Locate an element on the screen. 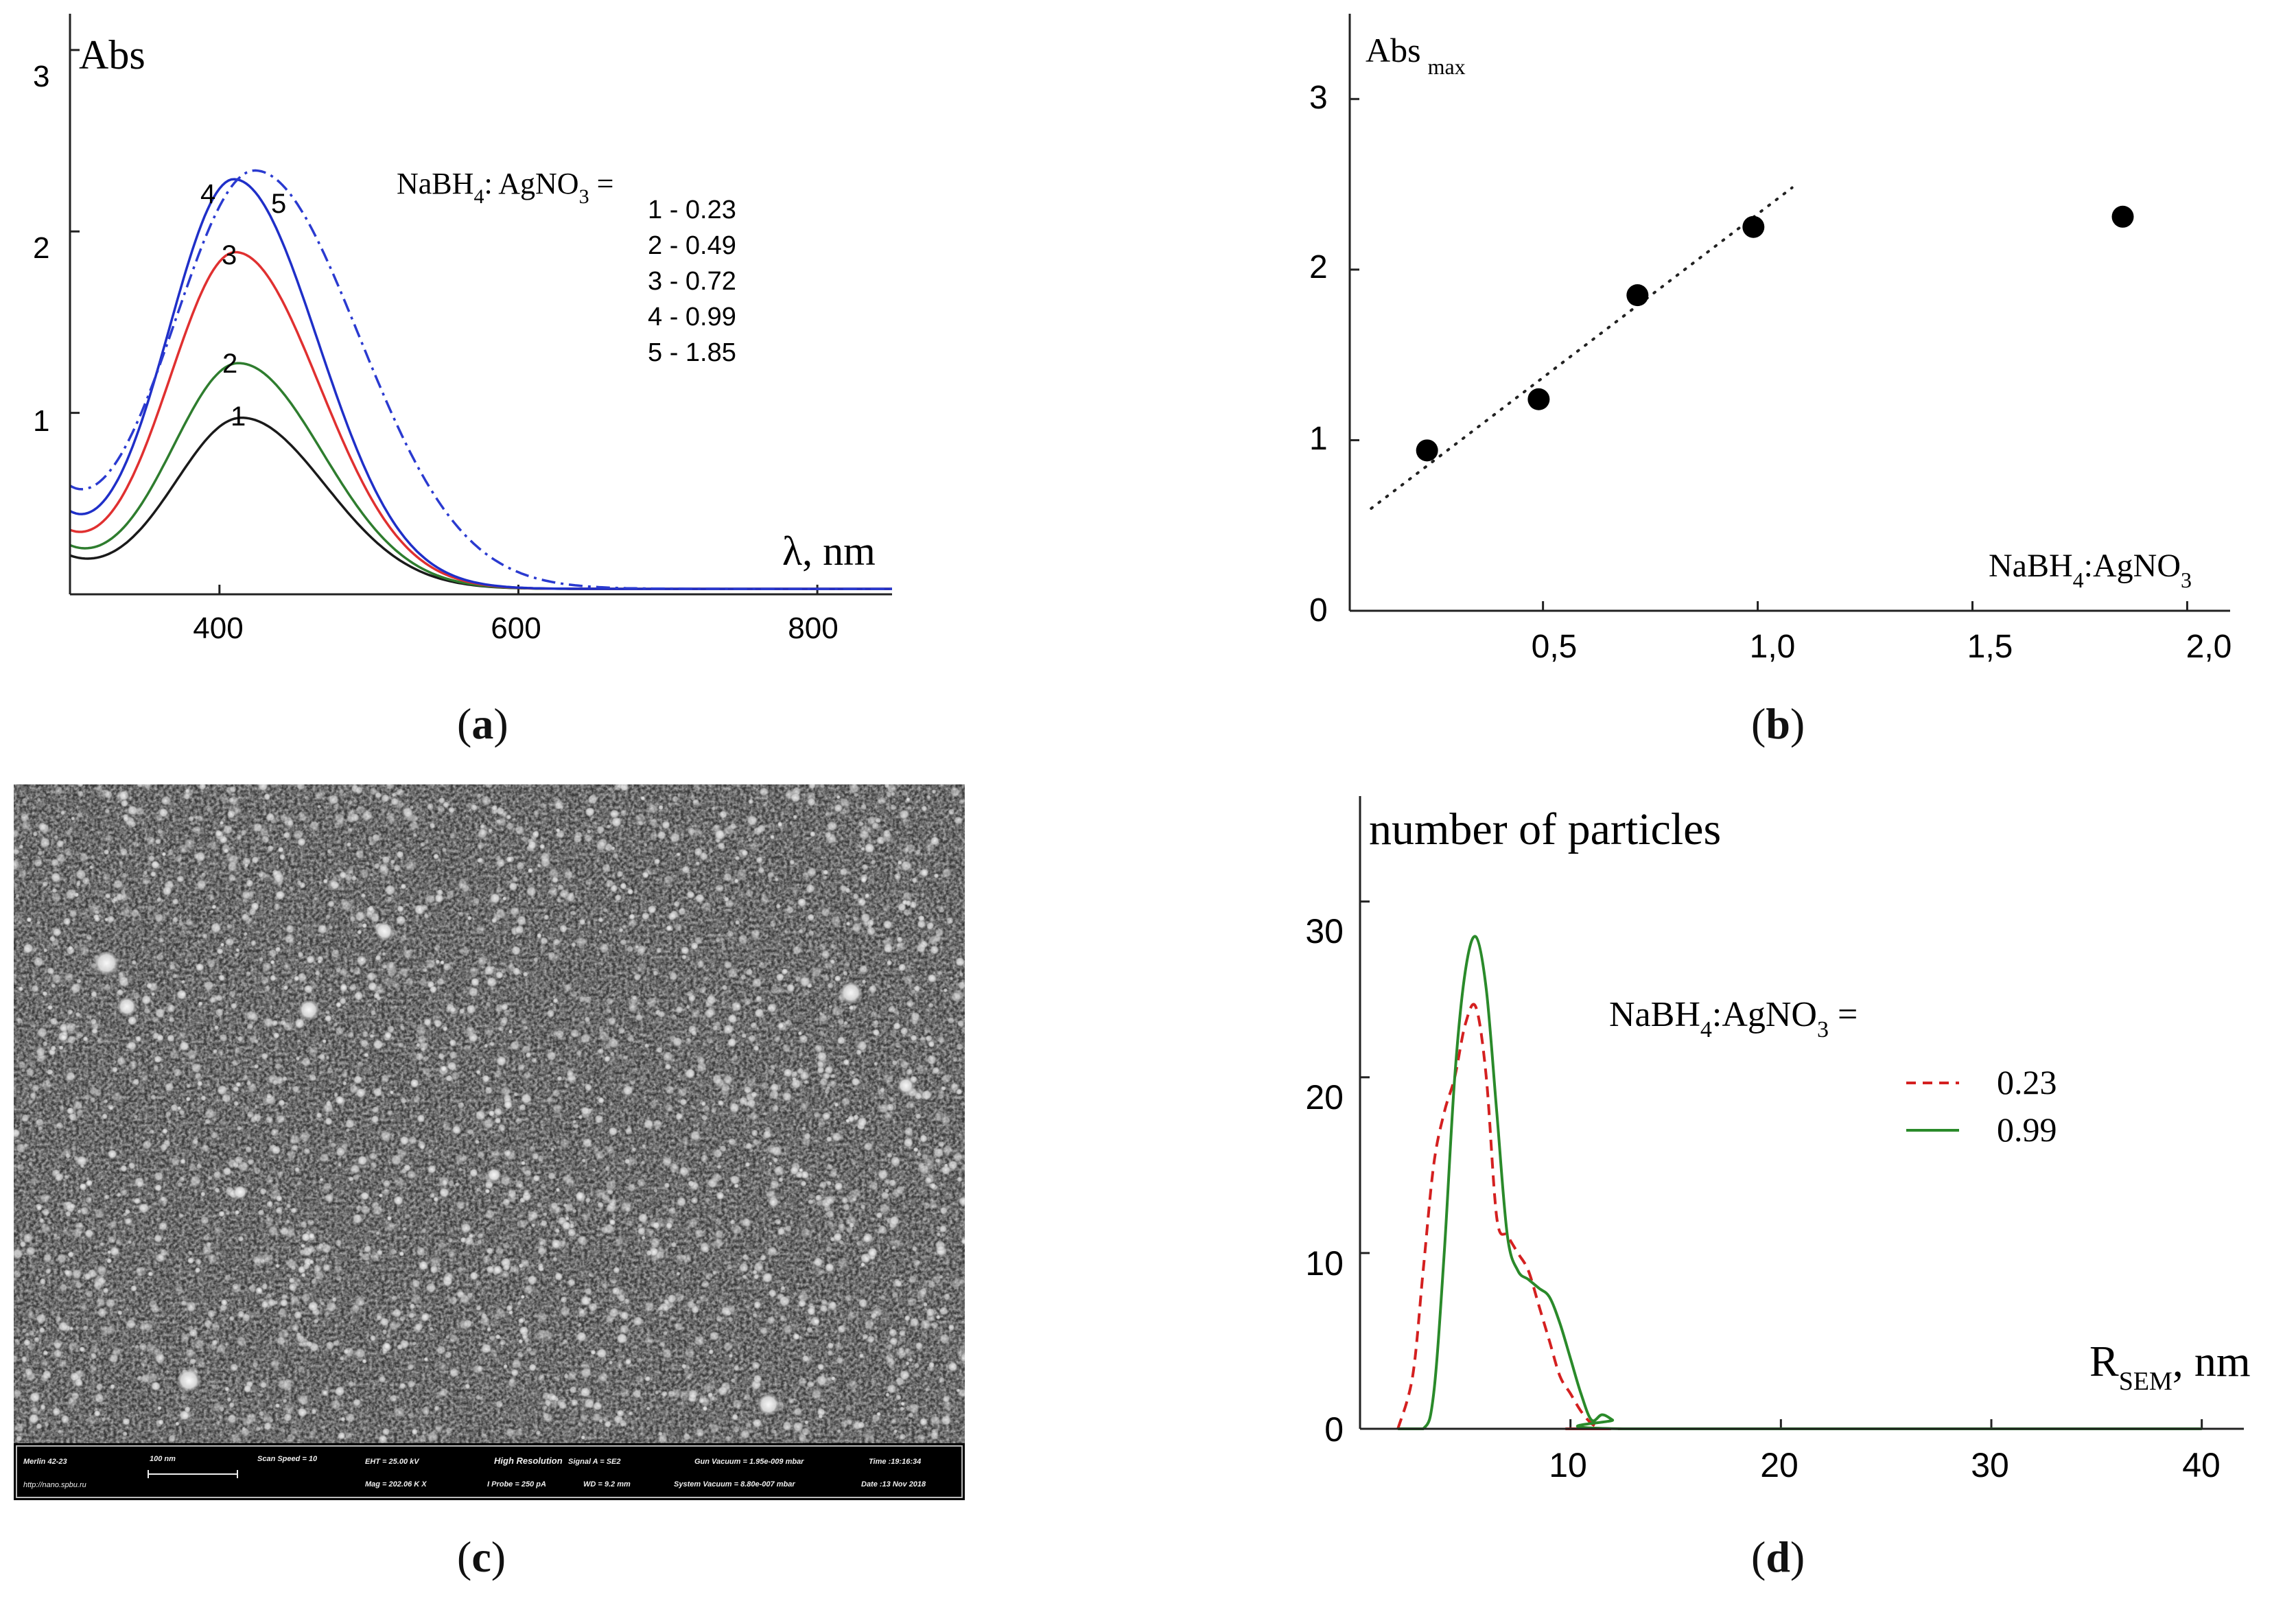  b-fit-line is located at coordinates (1582, 348).